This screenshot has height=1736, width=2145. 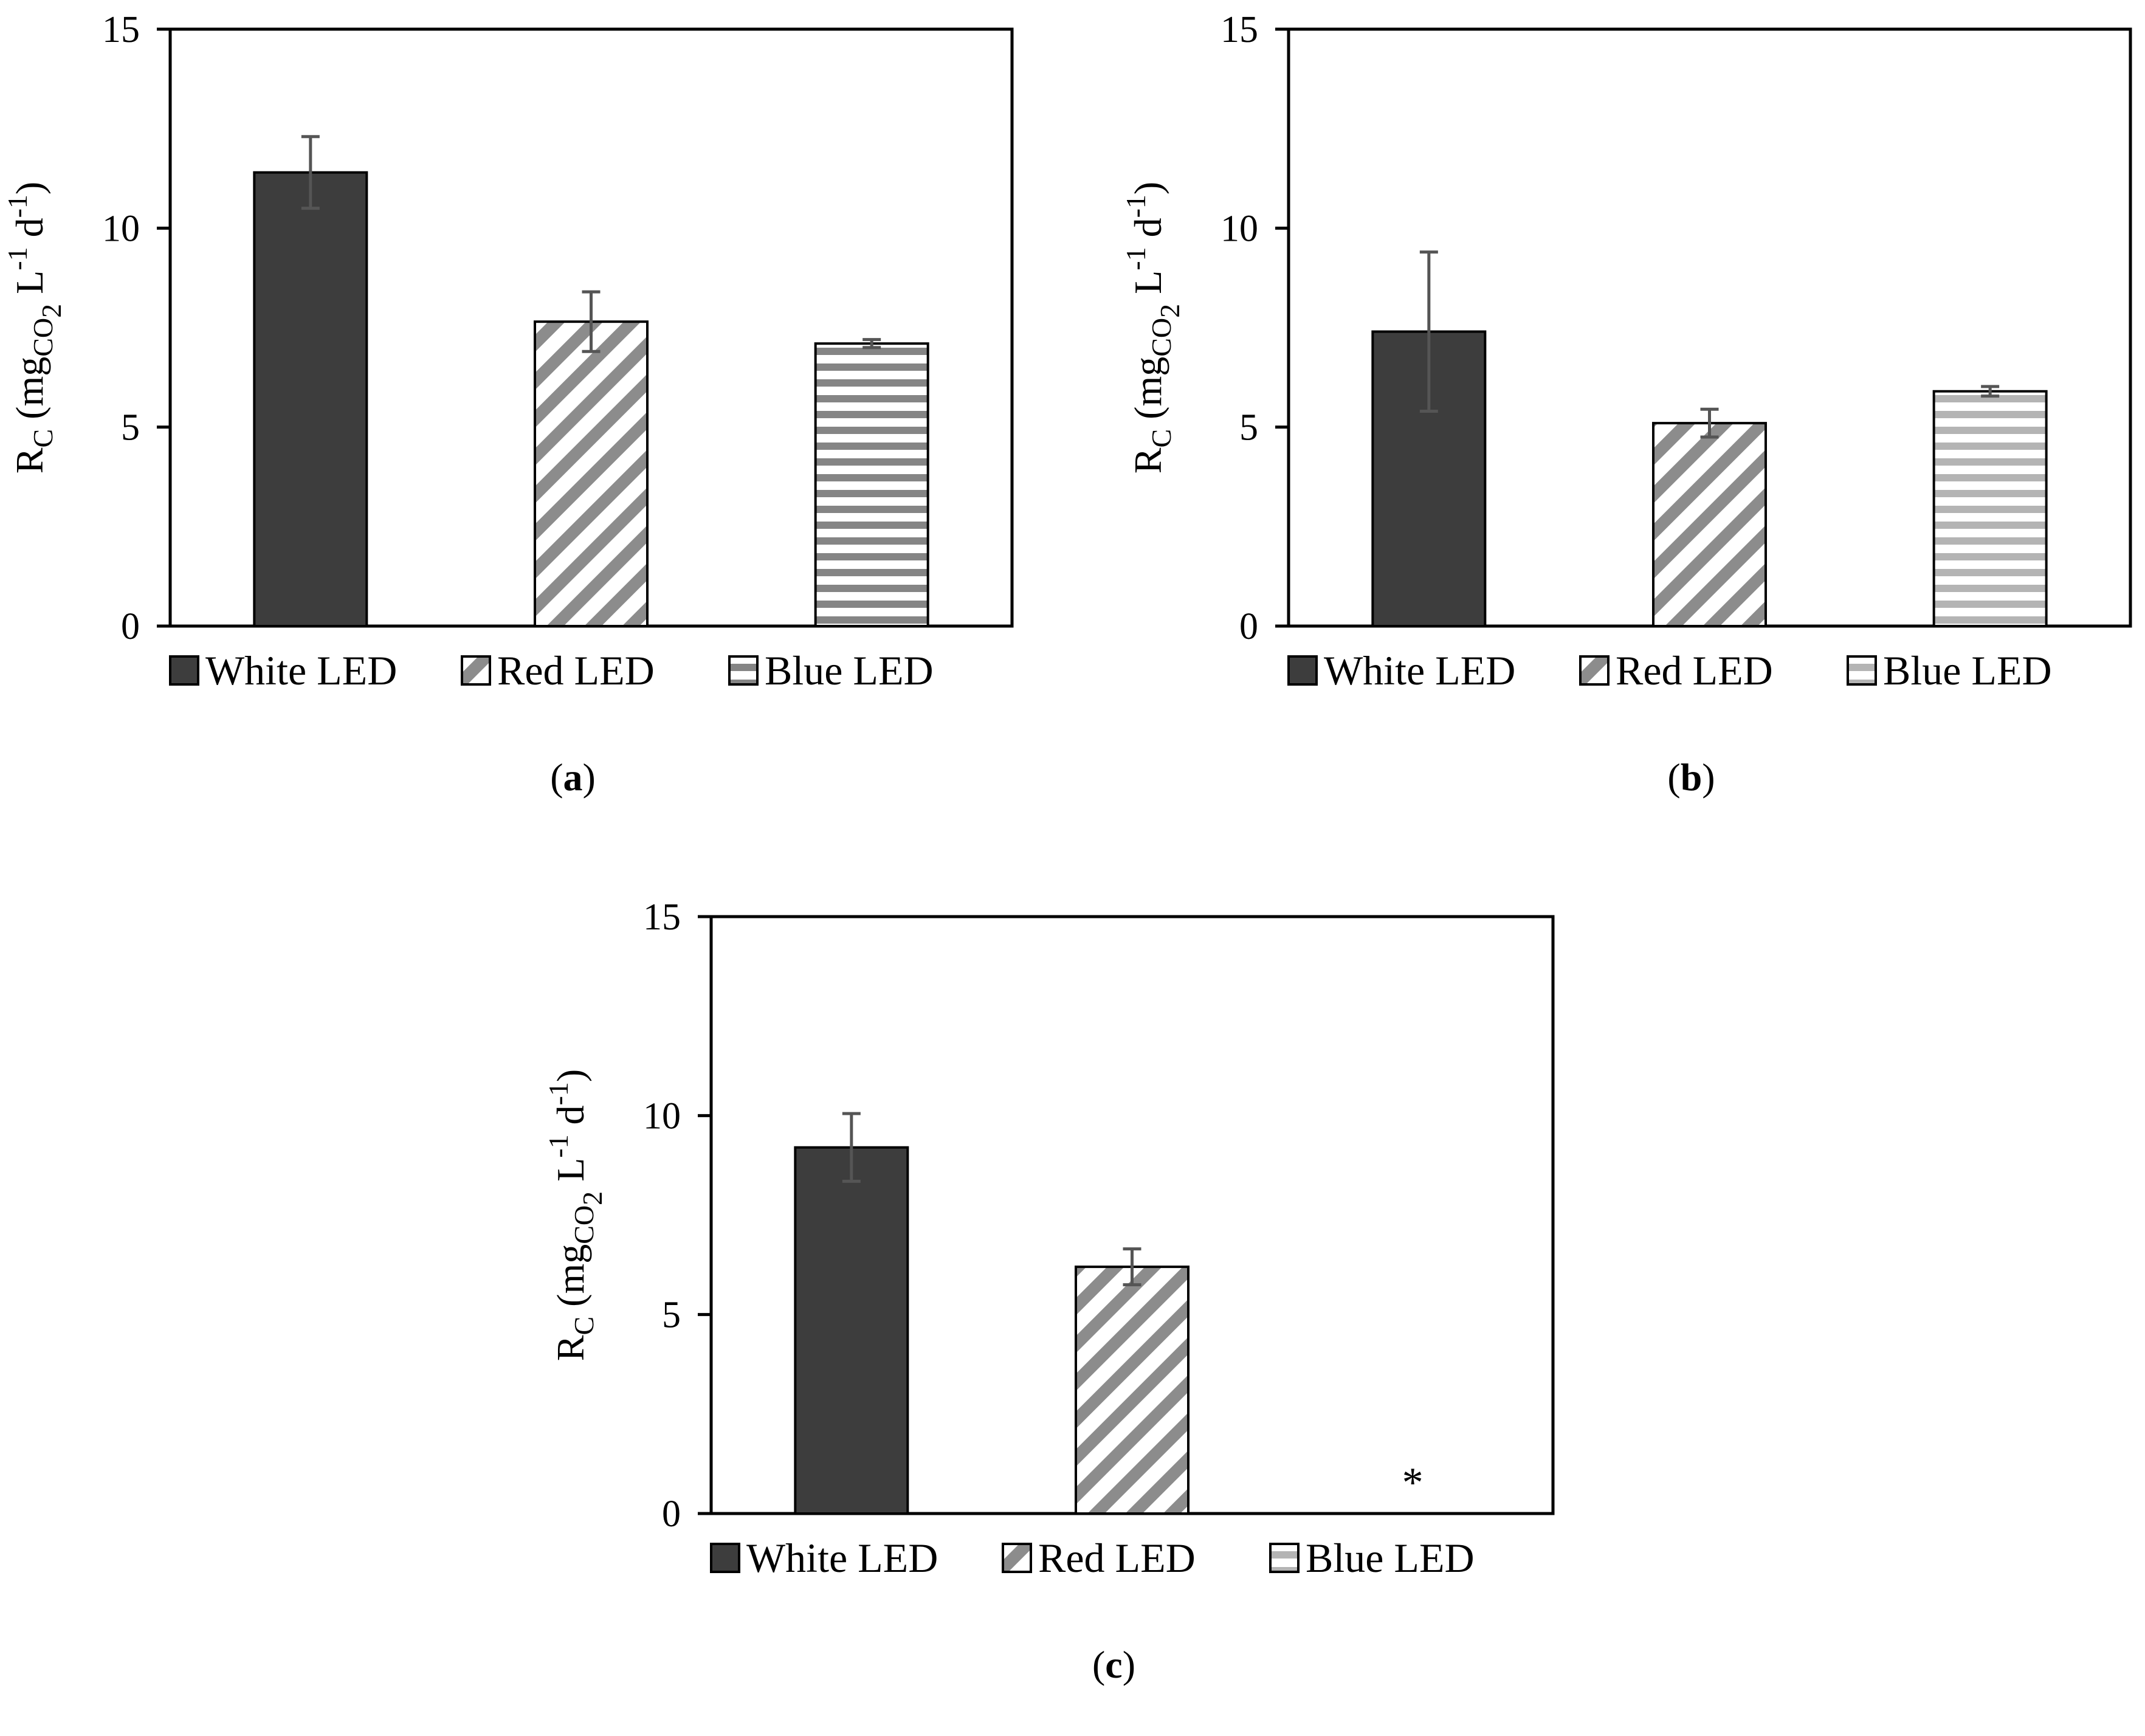 What do you see at coordinates (1113, 1664) in the screenshot?
I see `panel-caption: (c)` at bounding box center [1113, 1664].